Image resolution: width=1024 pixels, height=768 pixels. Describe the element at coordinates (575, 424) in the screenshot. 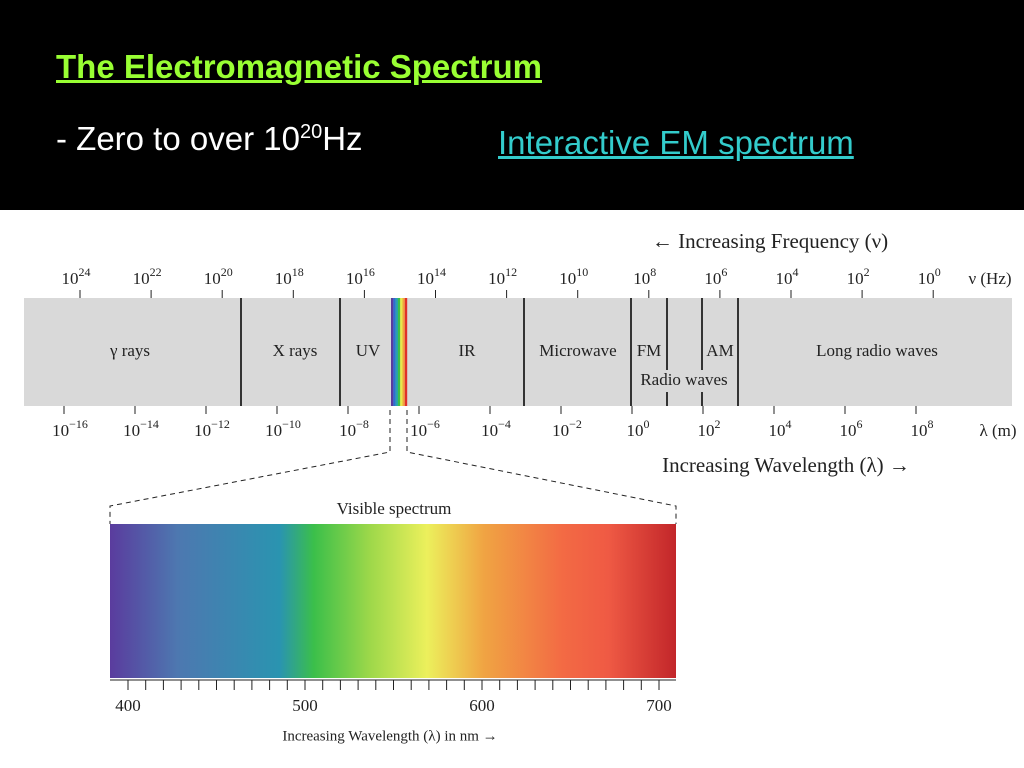

I see `tick-exponent: −2` at that location.